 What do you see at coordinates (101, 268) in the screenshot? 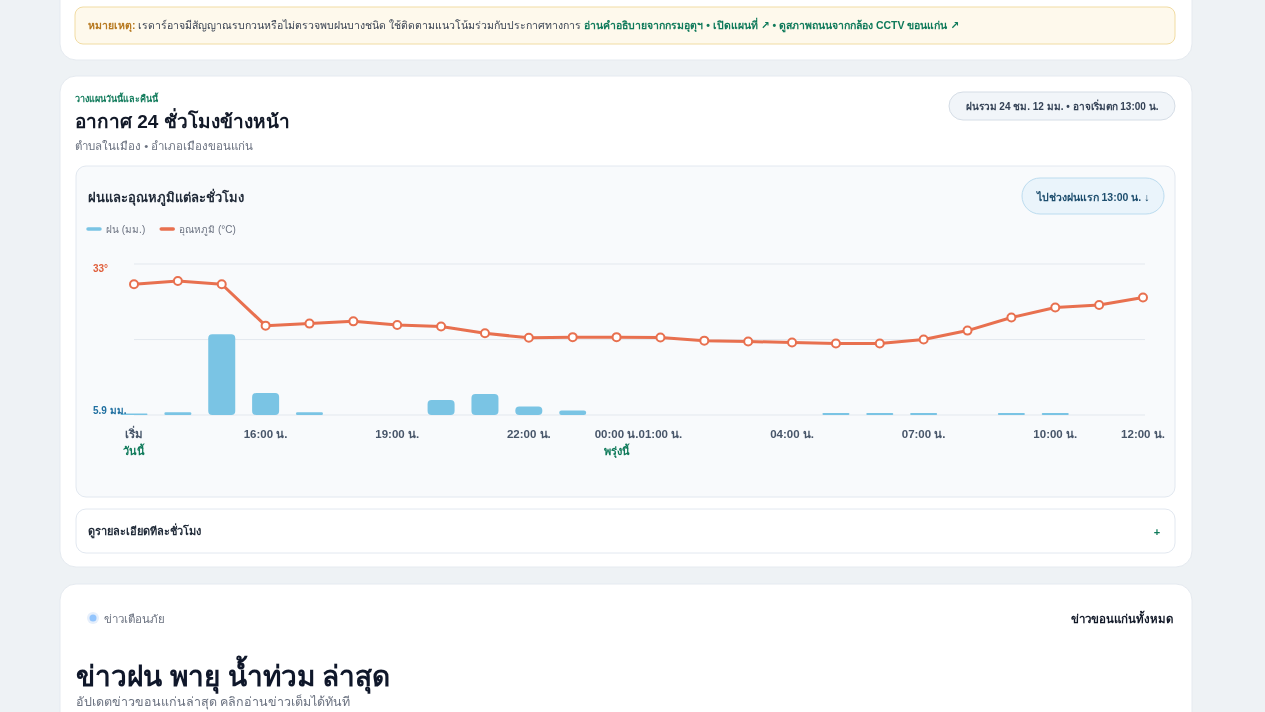
I see `text: 33°` at bounding box center [101, 268].